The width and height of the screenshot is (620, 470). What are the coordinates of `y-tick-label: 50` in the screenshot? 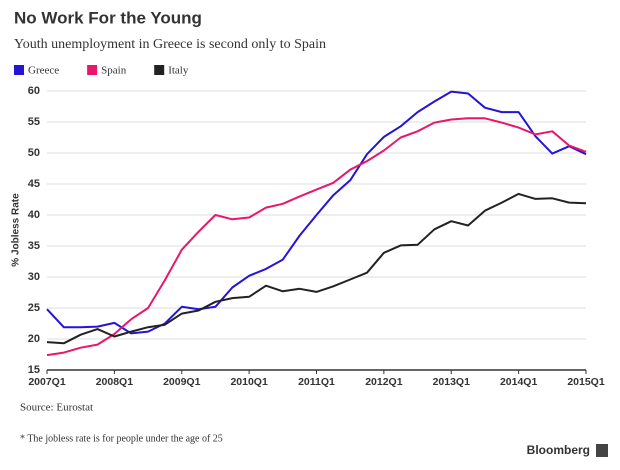 It's located at (34, 153).